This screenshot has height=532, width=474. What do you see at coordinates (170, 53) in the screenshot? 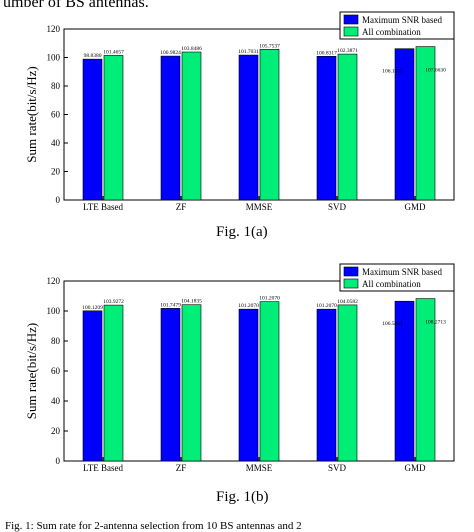
I see `data-label: 100.9824` at bounding box center [170, 53].